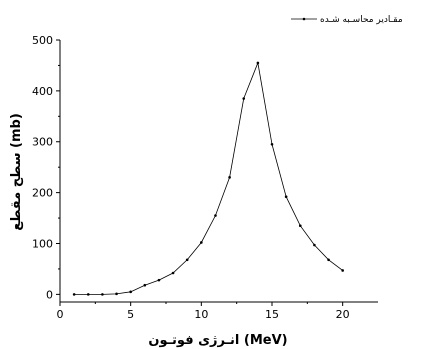 This screenshot has width=425, height=349. What do you see at coordinates (42, 40) in the screenshot?
I see `y-tick-label: 500` at bounding box center [42, 40].